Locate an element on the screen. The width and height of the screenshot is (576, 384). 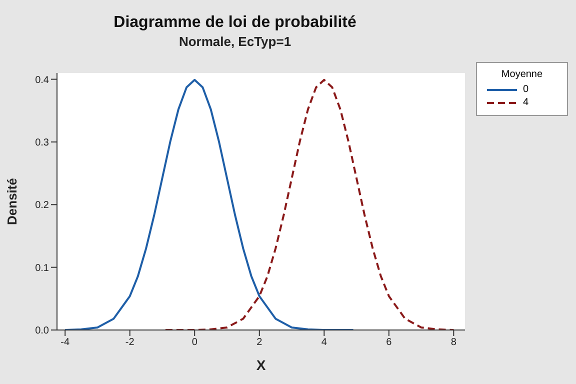
x-tick-label: 0 is located at coordinates (195, 342).